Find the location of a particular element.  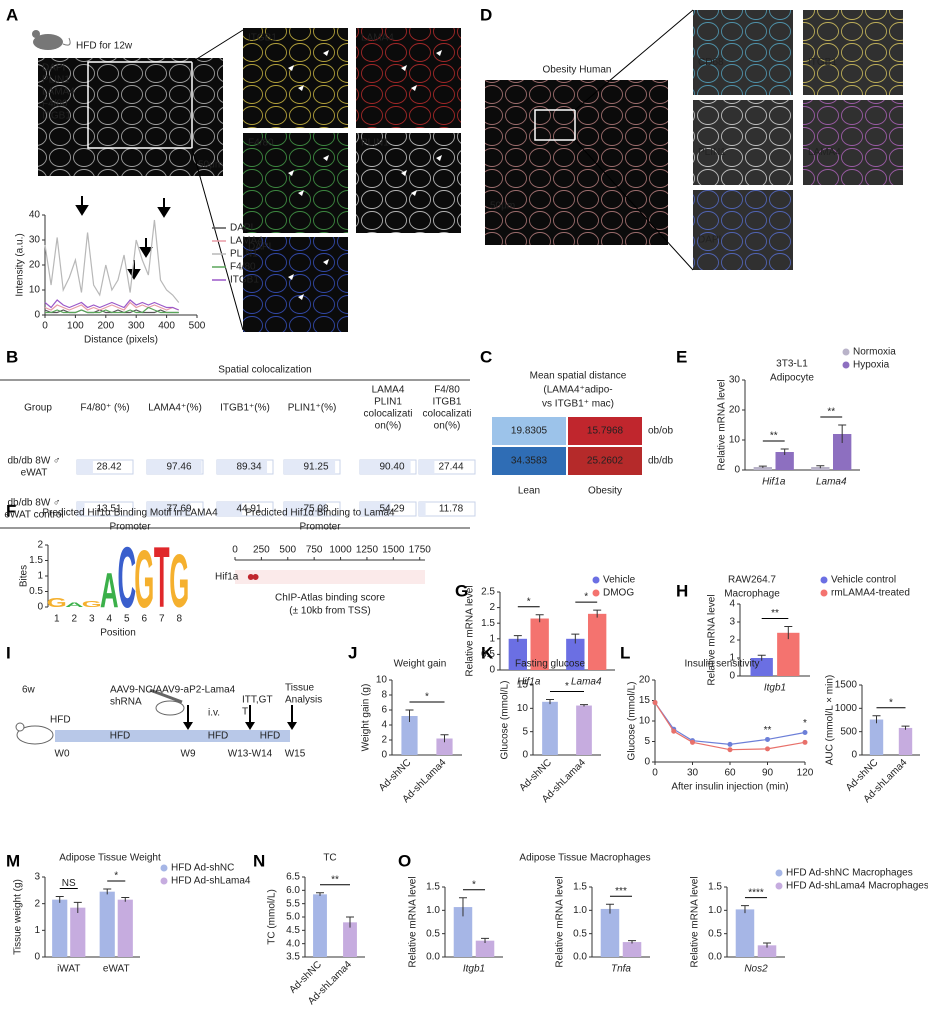

scale-bar-label: 50μm is located at coordinates (210, 165).